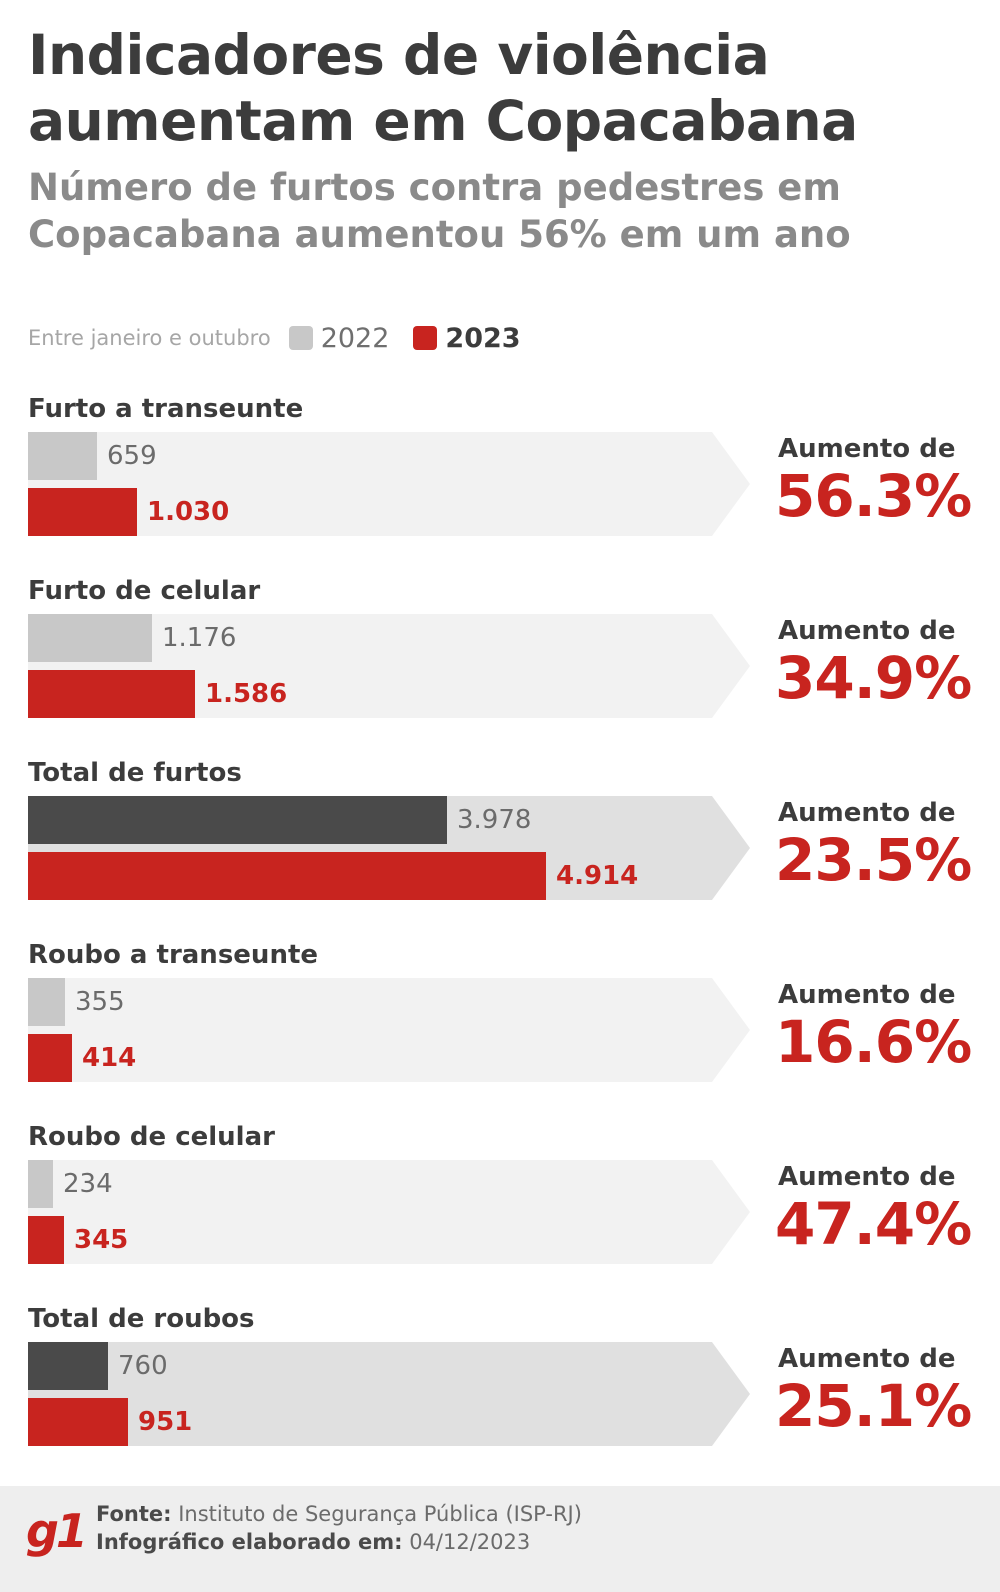  I want to click on legend-label-2023: 2023, so click(483, 338).